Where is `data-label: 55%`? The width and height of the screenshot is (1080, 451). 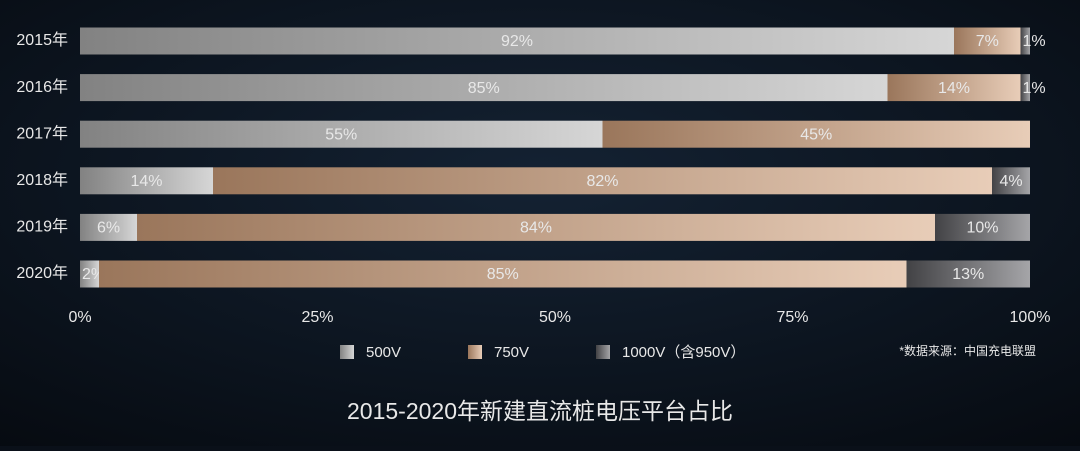 data-label: 55% is located at coordinates (341, 134).